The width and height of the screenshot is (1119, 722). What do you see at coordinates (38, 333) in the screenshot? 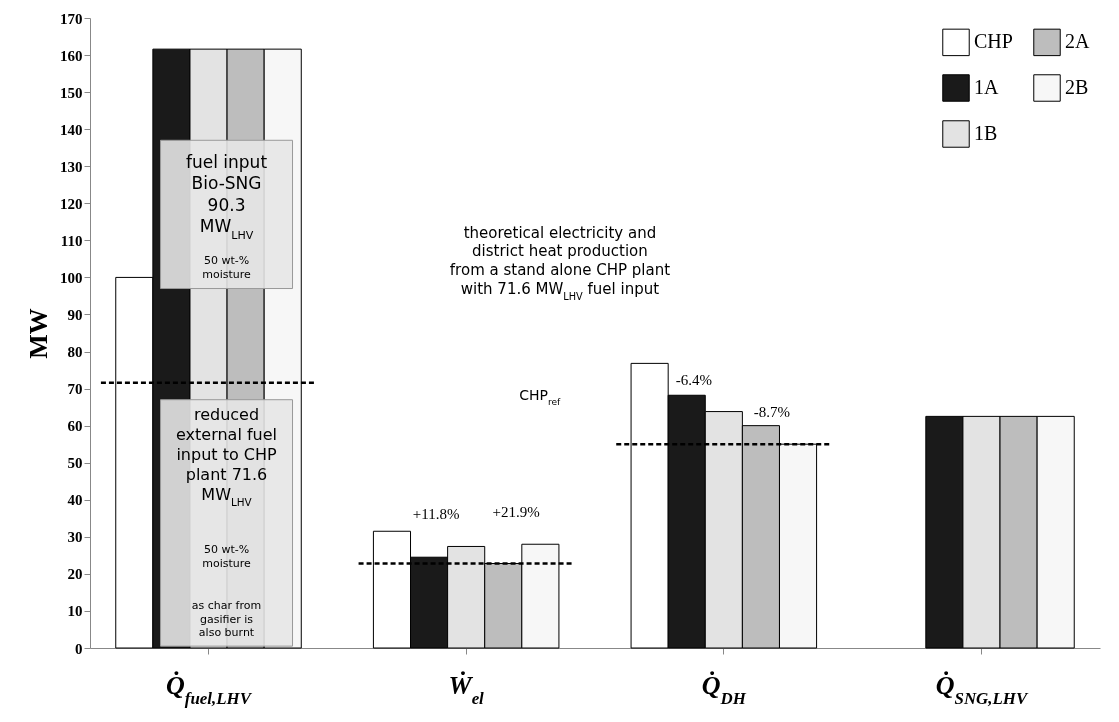
I see `y-axis-title: MW` at bounding box center [38, 333].